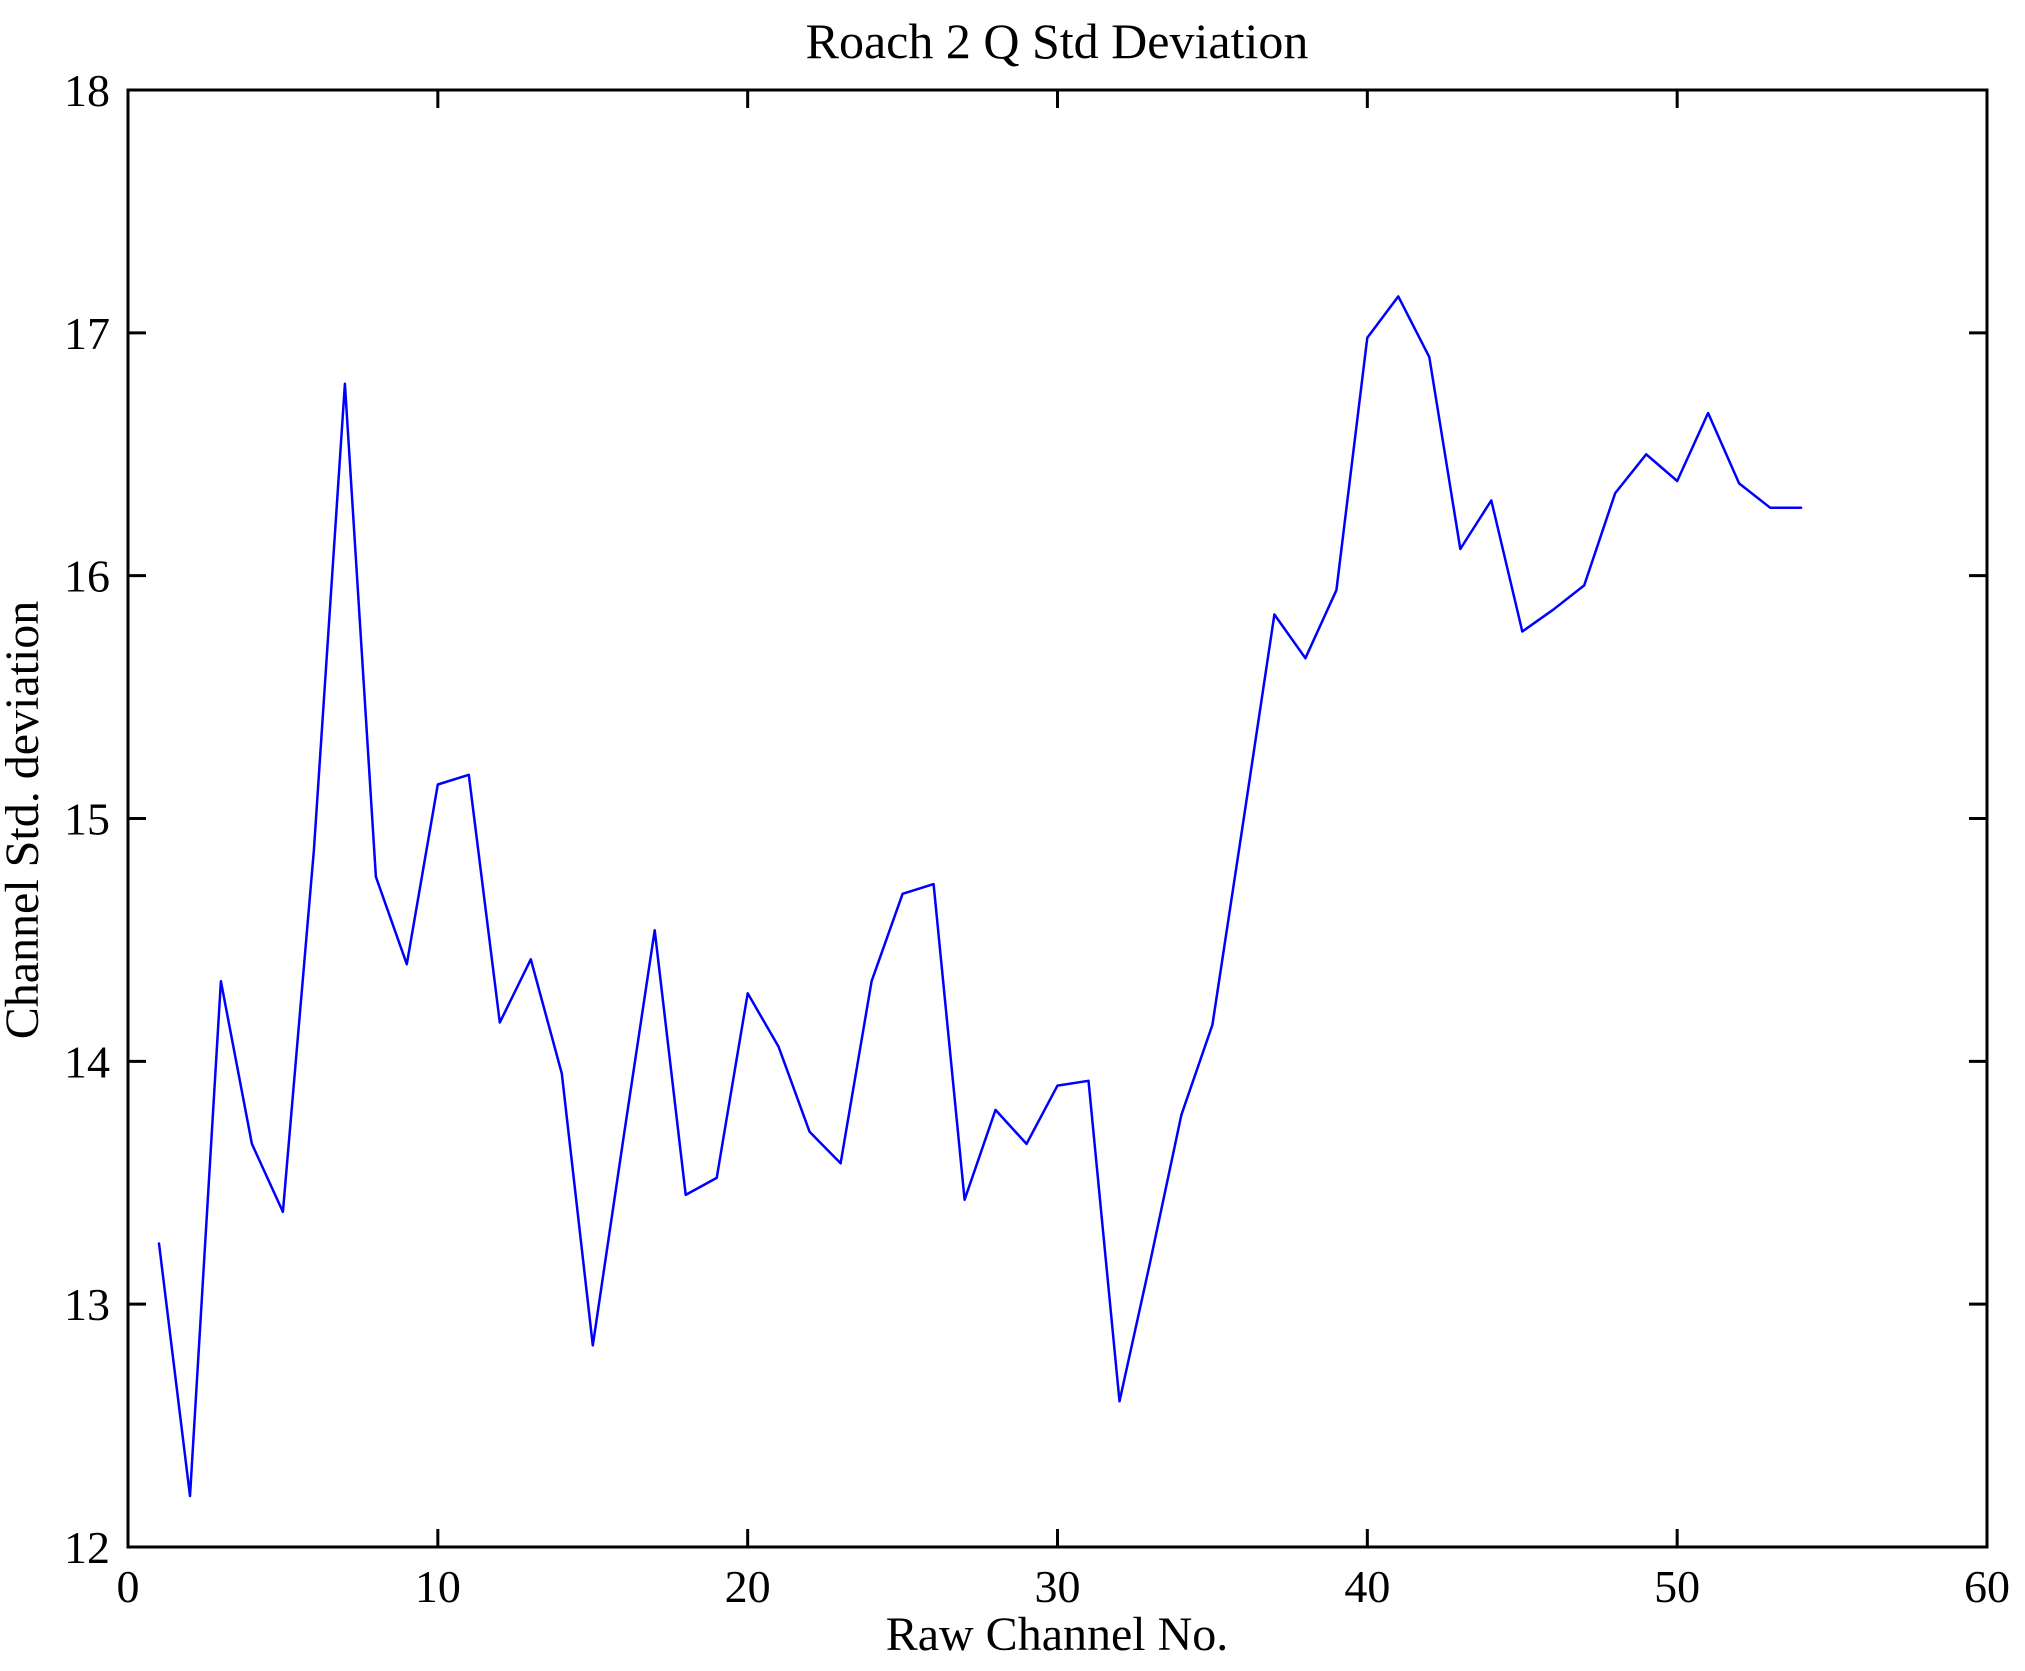  What do you see at coordinates (1058, 1586) in the screenshot?
I see `x-tick-label: 30` at bounding box center [1058, 1586].